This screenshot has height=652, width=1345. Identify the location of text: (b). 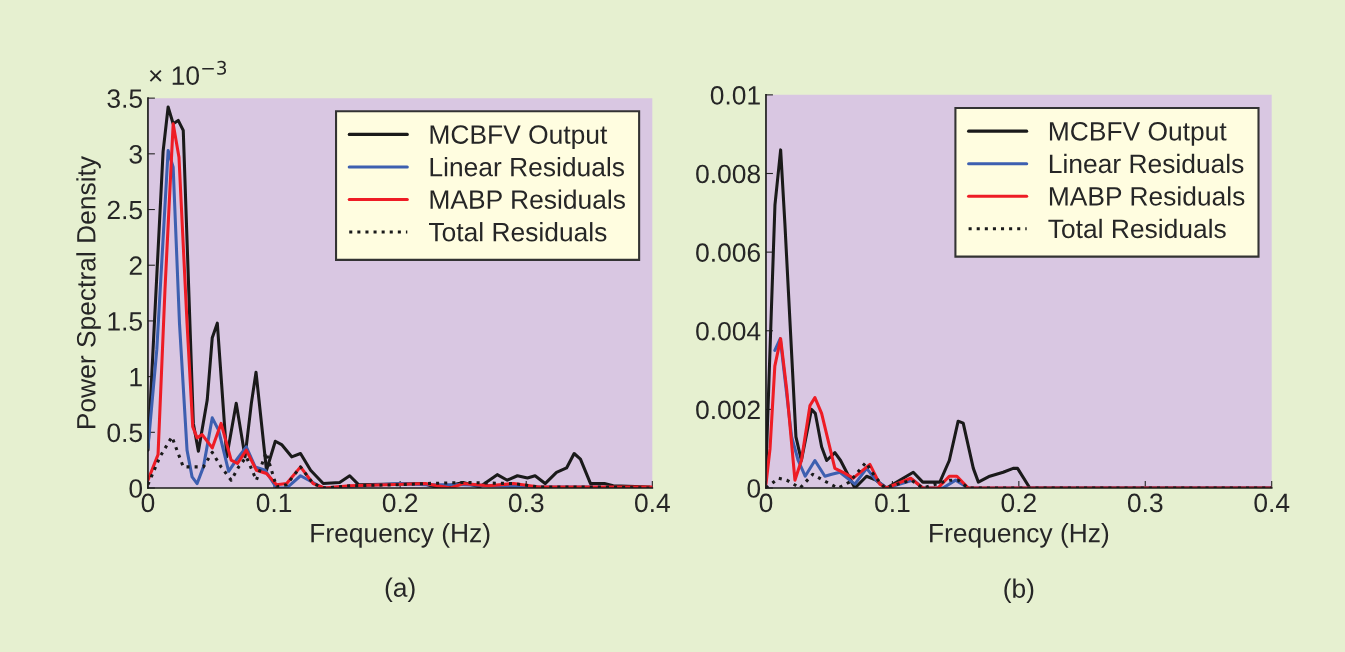
(1019, 591).